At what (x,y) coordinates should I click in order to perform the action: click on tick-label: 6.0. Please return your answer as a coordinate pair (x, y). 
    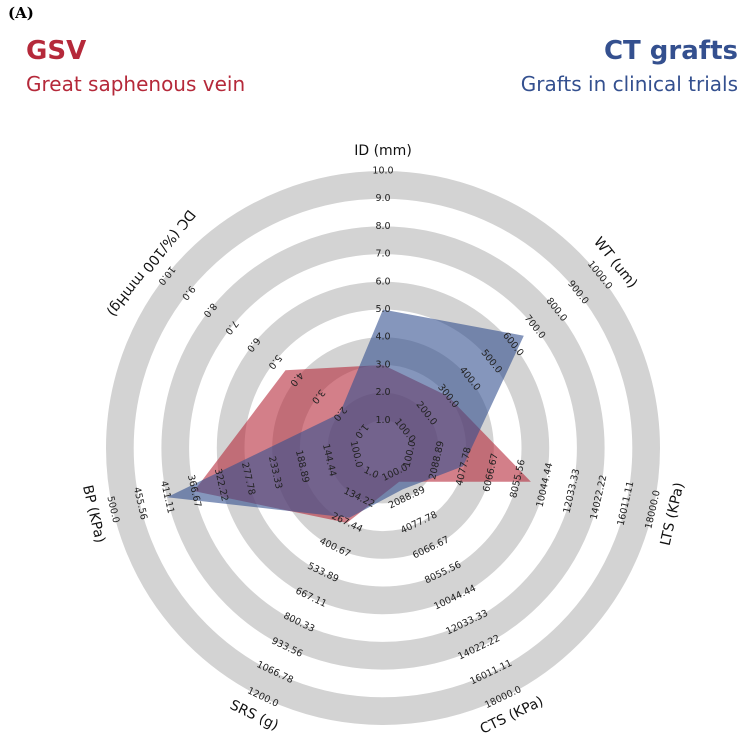
    Looking at the image, I should click on (382, 281).